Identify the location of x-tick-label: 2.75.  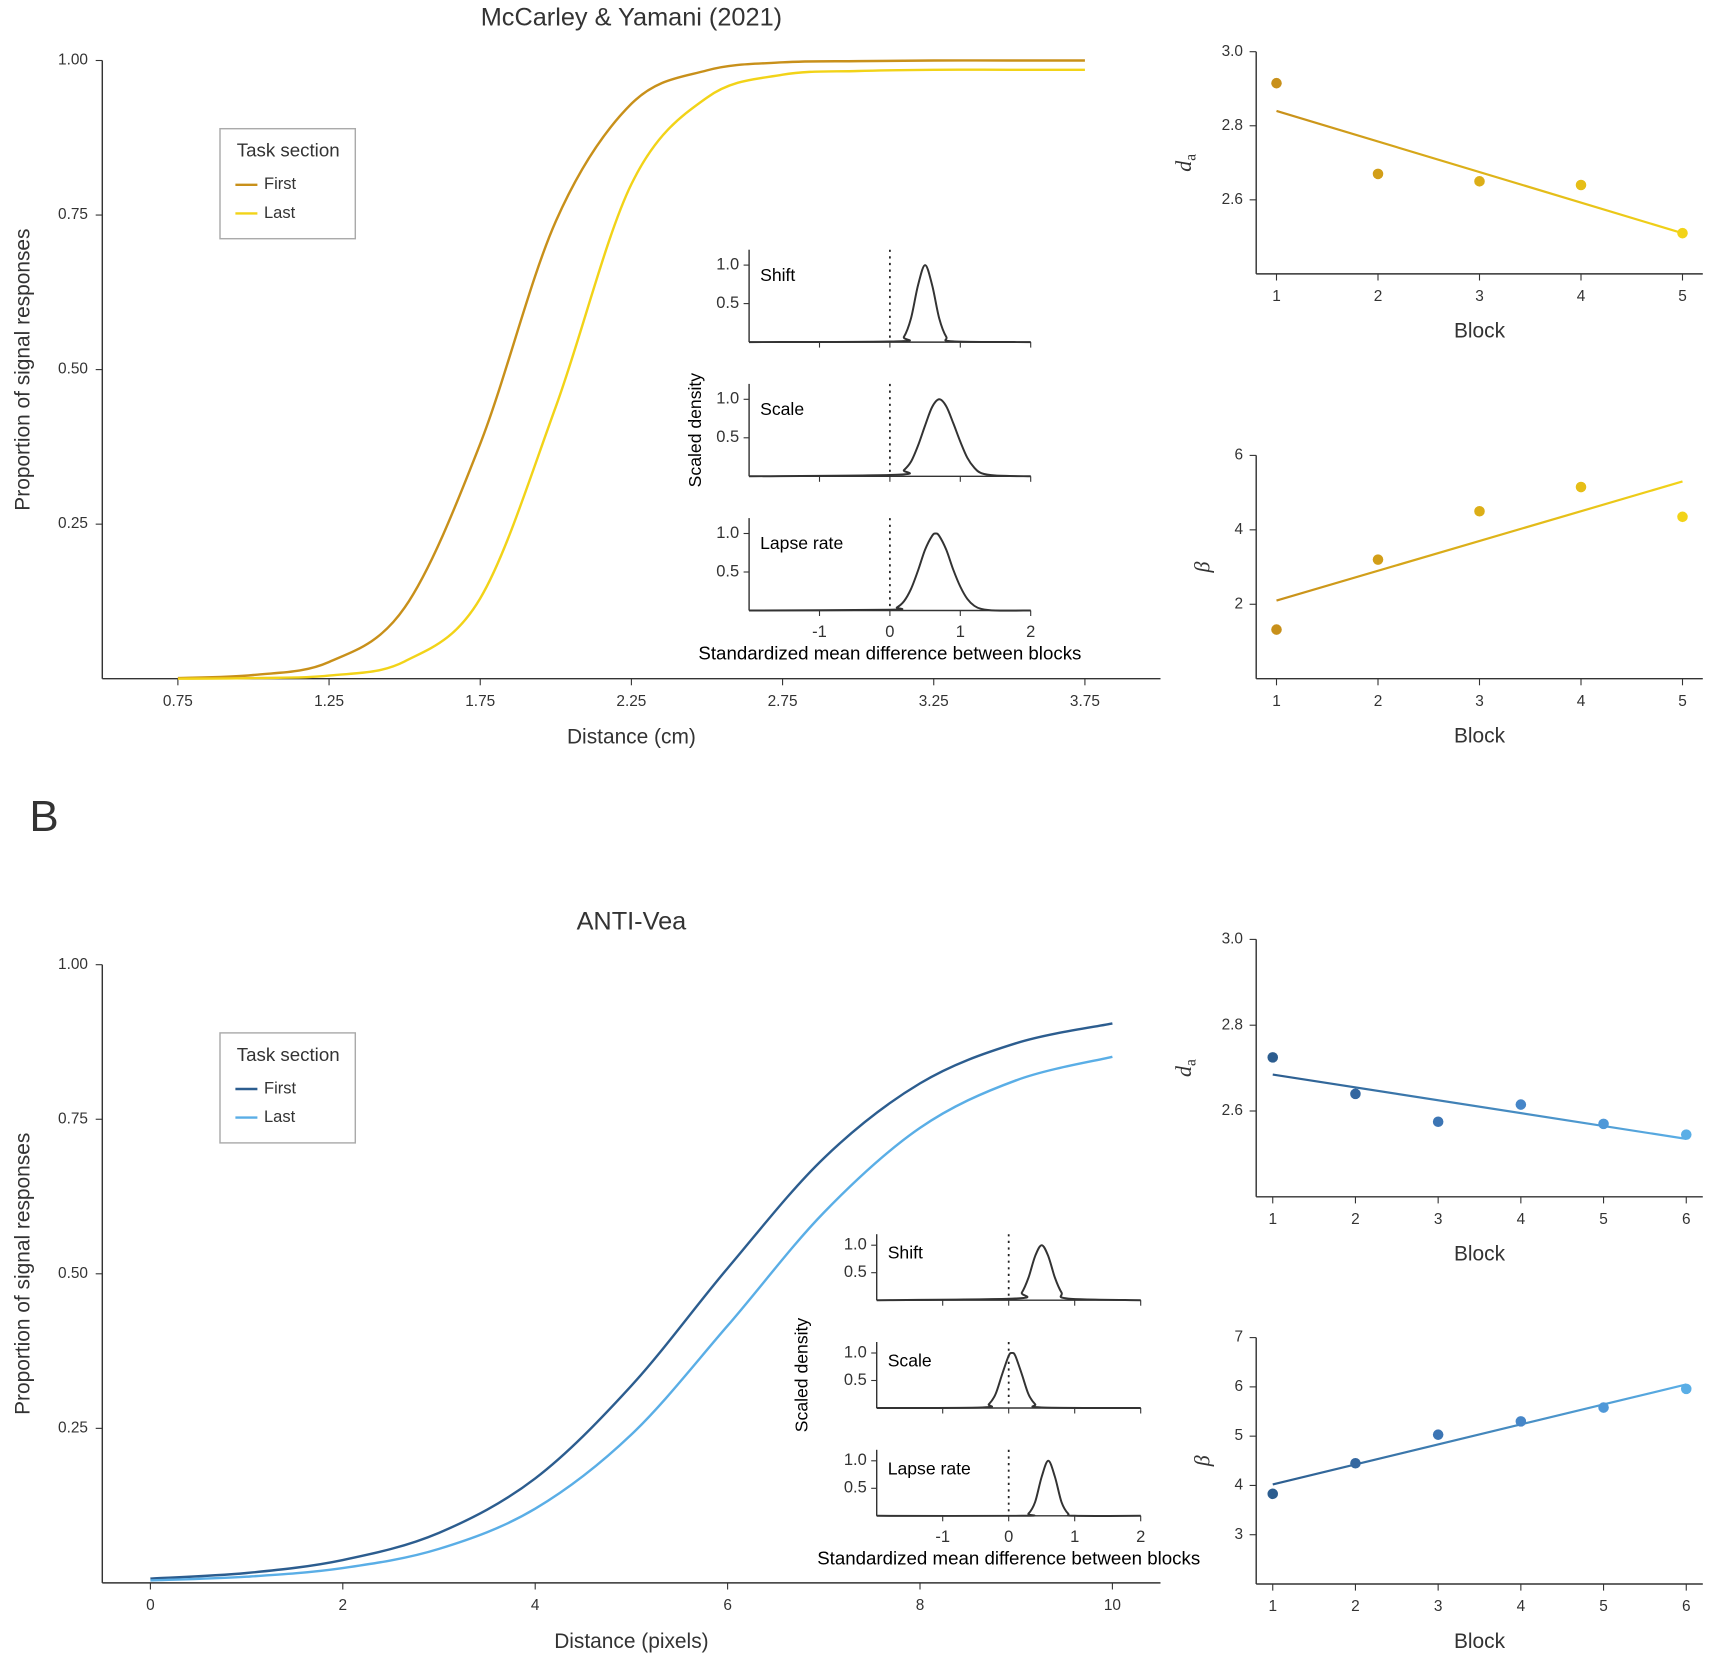
(783, 701).